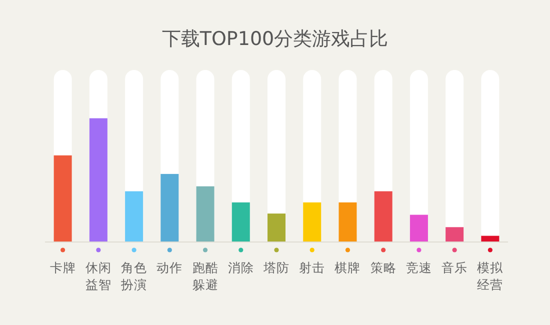 This screenshot has width=550, height=325. What do you see at coordinates (312, 267) in the screenshot?
I see `x-tick-label: 射击` at bounding box center [312, 267].